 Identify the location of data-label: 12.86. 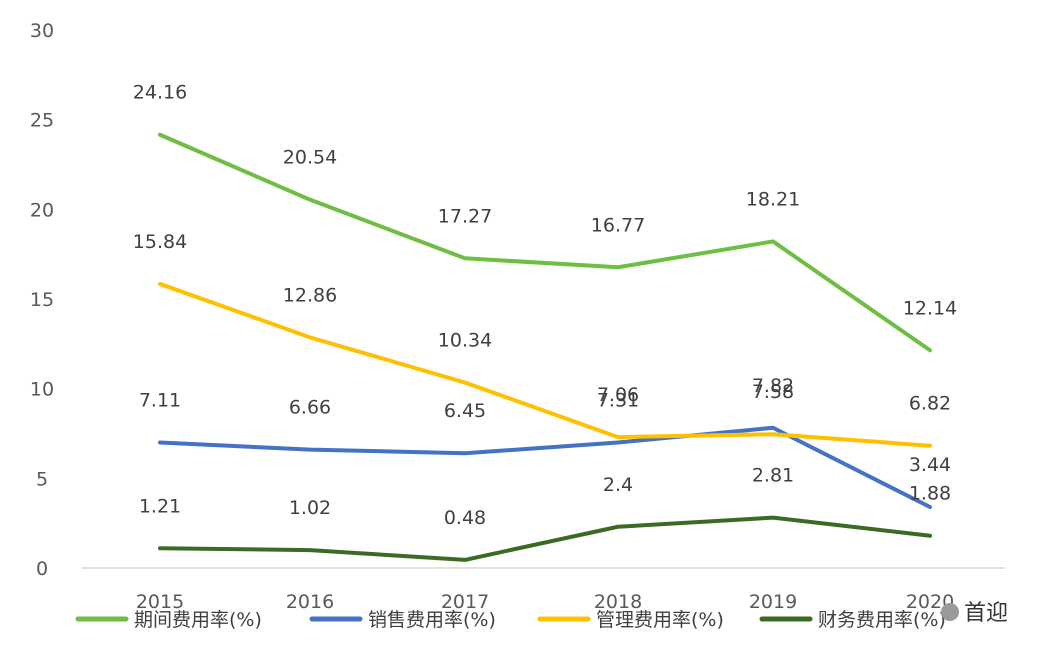
(310, 295).